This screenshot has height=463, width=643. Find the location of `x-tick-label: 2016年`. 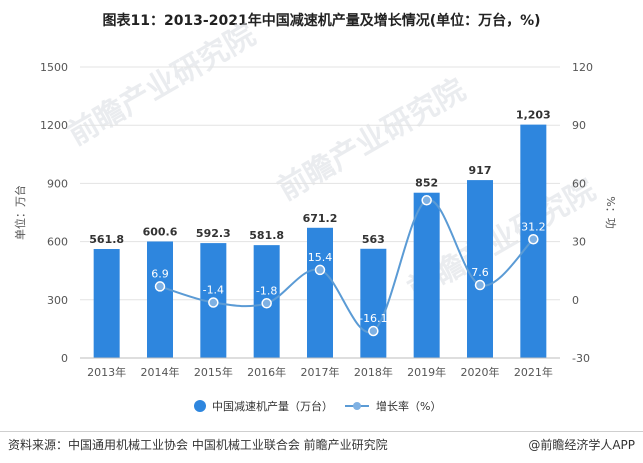

x-tick-label: 2016年 is located at coordinates (266, 372).